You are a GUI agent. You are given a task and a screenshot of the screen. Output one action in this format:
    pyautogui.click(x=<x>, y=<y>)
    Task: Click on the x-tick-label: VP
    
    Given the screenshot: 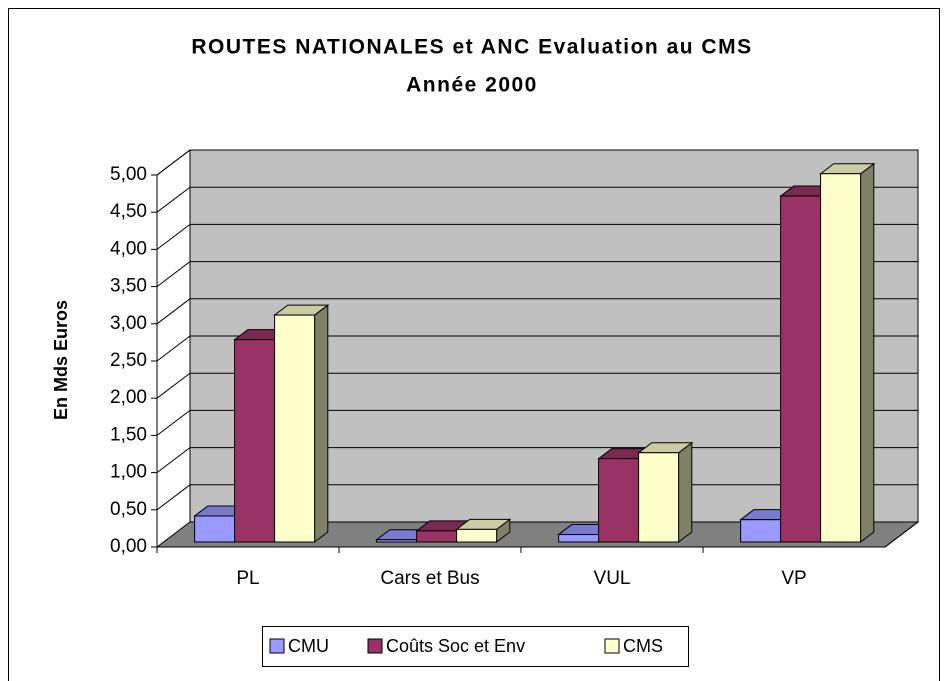 What is the action you would take?
    pyautogui.click(x=793, y=578)
    